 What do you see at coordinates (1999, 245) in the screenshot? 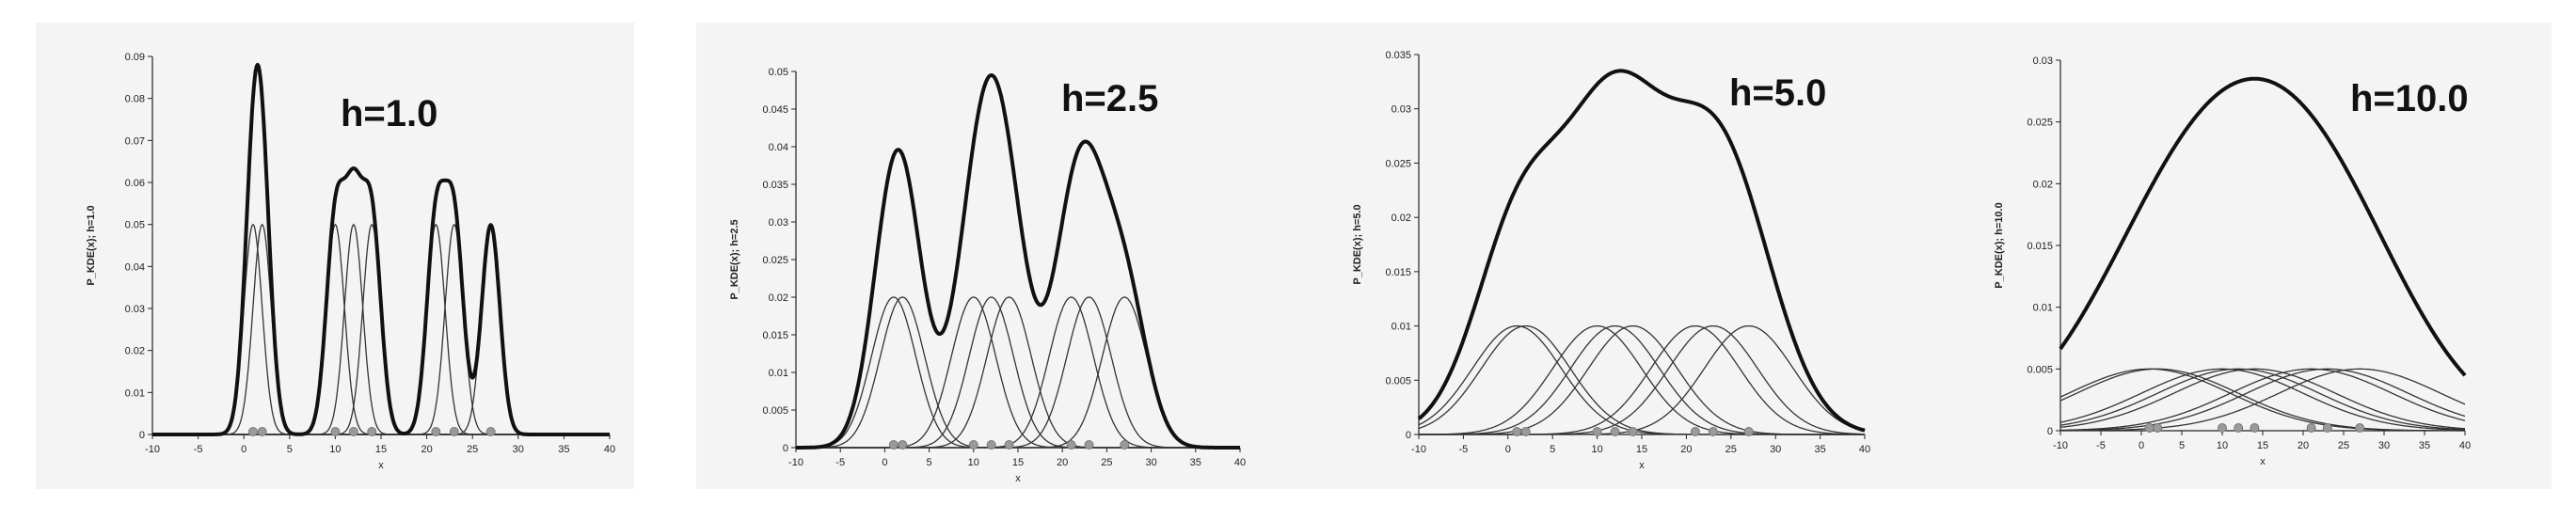
I see `y-axis-label: P_KDE(x); h=10.0` at bounding box center [1999, 245].